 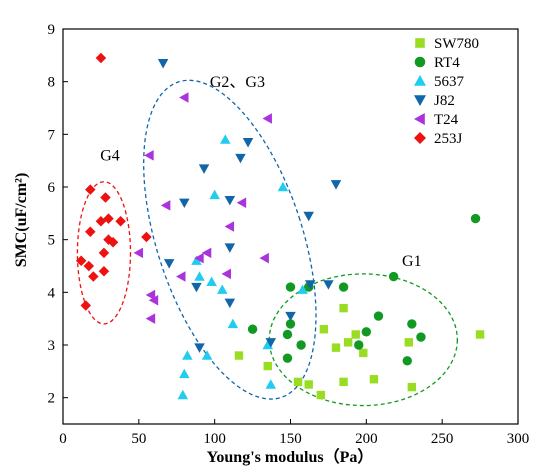 I want to click on group-ellipse-g4, so click(x=104, y=253).